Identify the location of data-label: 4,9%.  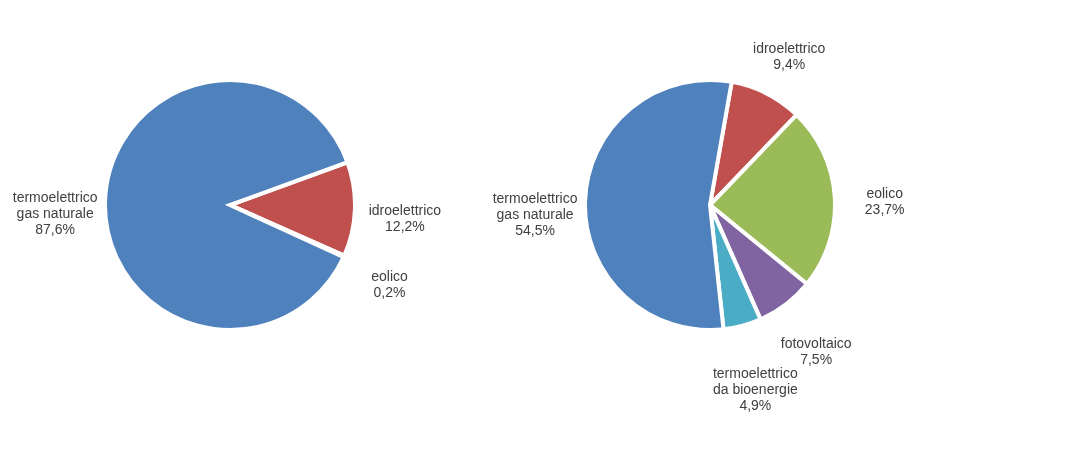
(755, 405).